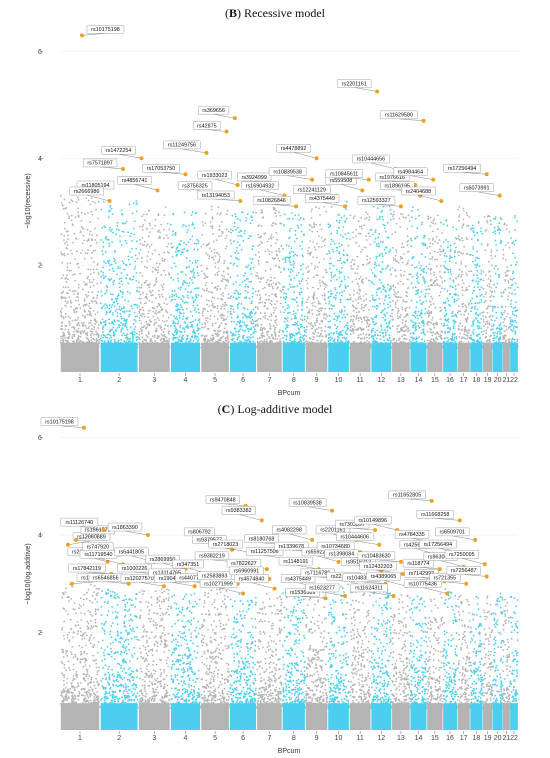 The image size is (550, 758). What do you see at coordinates (381, 380) in the screenshot?
I see `x-tick-label: 12` at bounding box center [381, 380].